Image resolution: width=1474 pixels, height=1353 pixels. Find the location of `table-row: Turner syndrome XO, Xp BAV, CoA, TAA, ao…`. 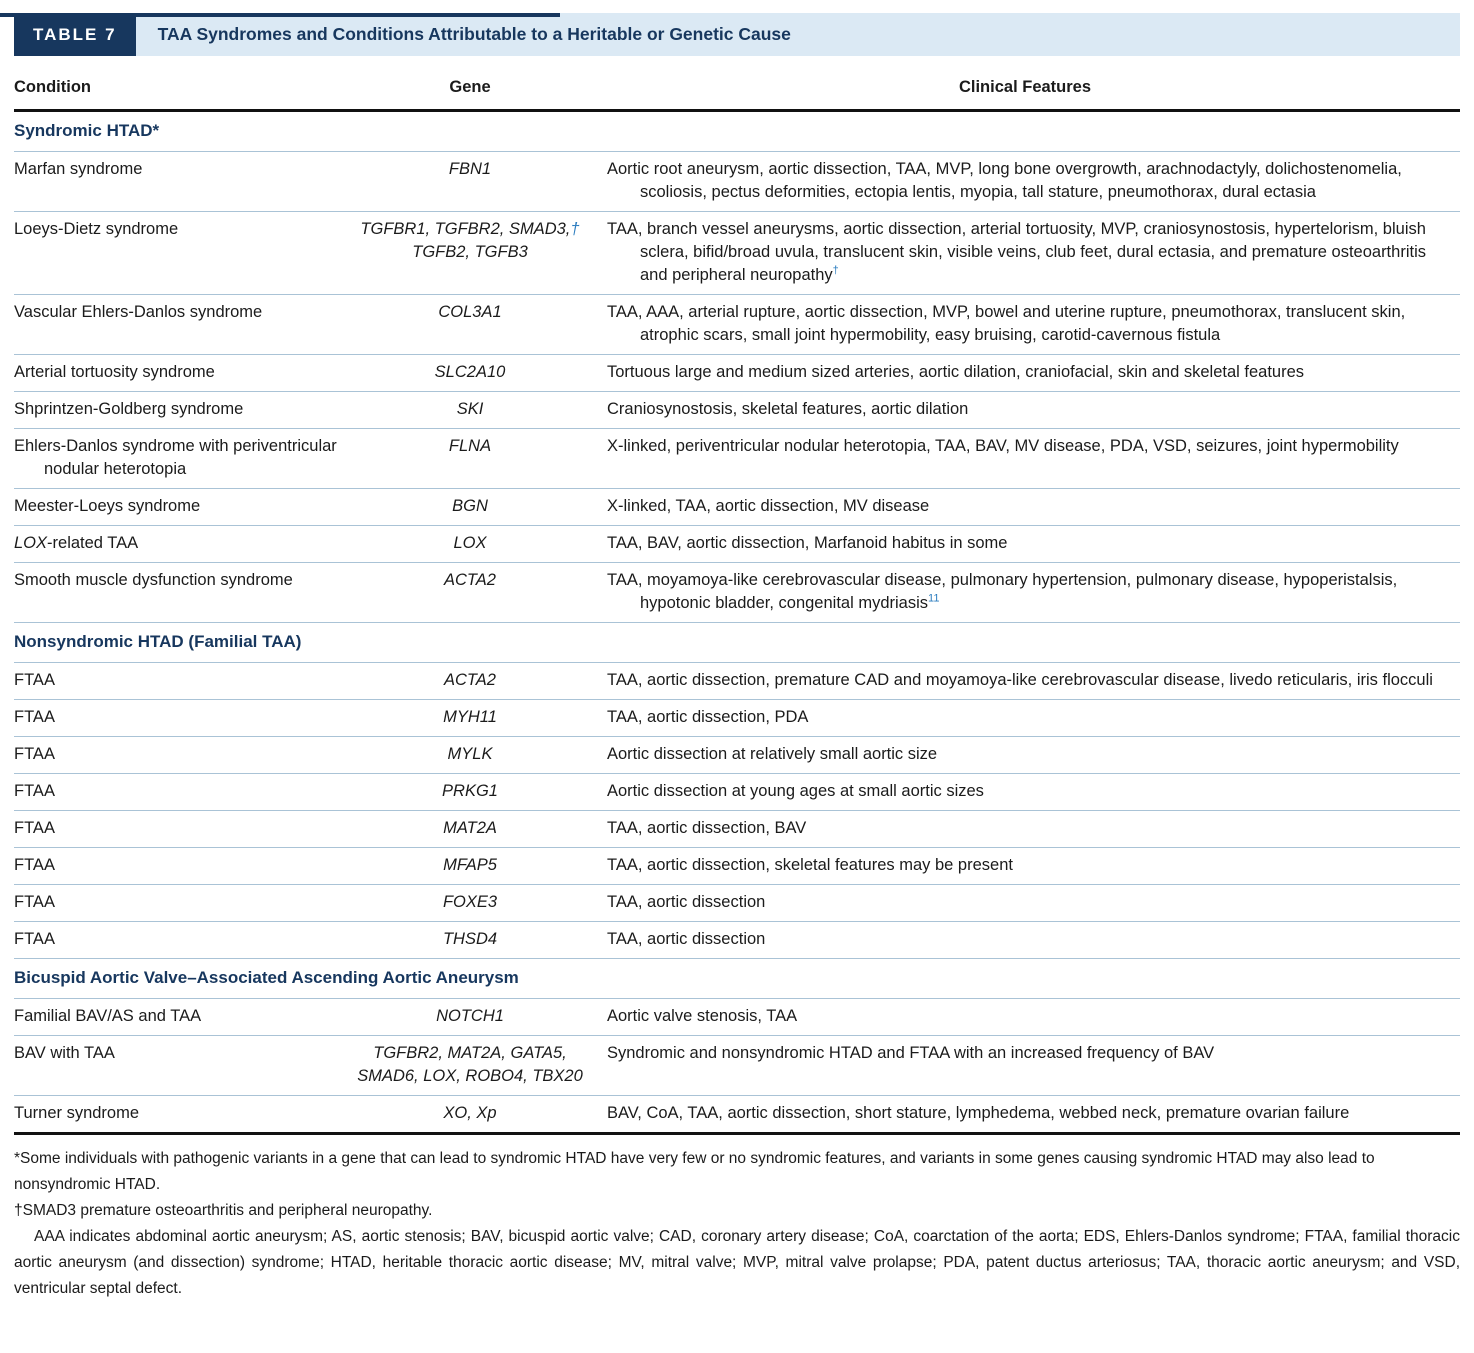

table-row: Turner syndrome XO, Xp BAV, CoA, TAA, ao… is located at coordinates (737, 1113).